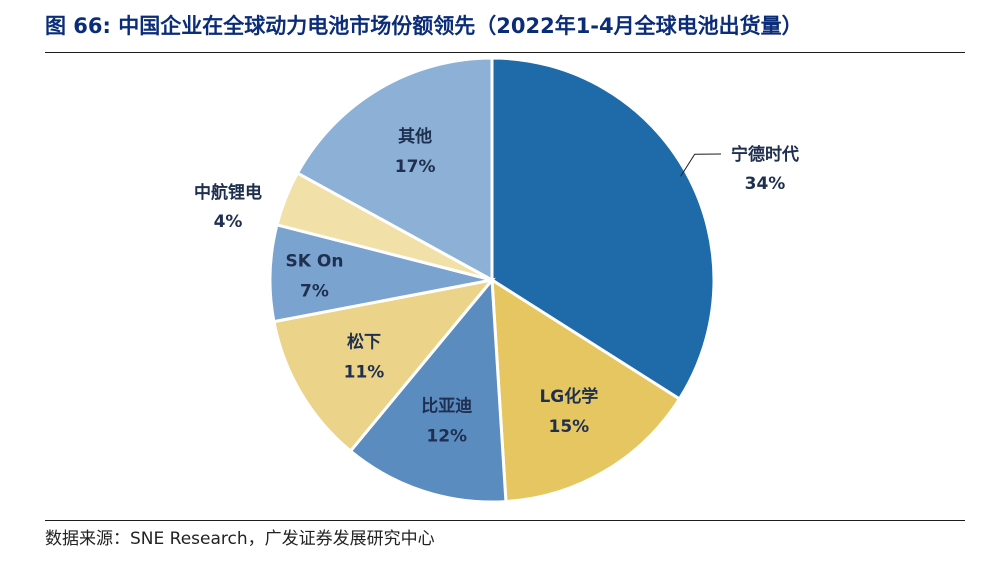 The width and height of the screenshot is (983, 570). Describe the element at coordinates (240, 539) in the screenshot. I see `source-note: 数据来源：SNE Research，广发证券发展研究中心` at that location.